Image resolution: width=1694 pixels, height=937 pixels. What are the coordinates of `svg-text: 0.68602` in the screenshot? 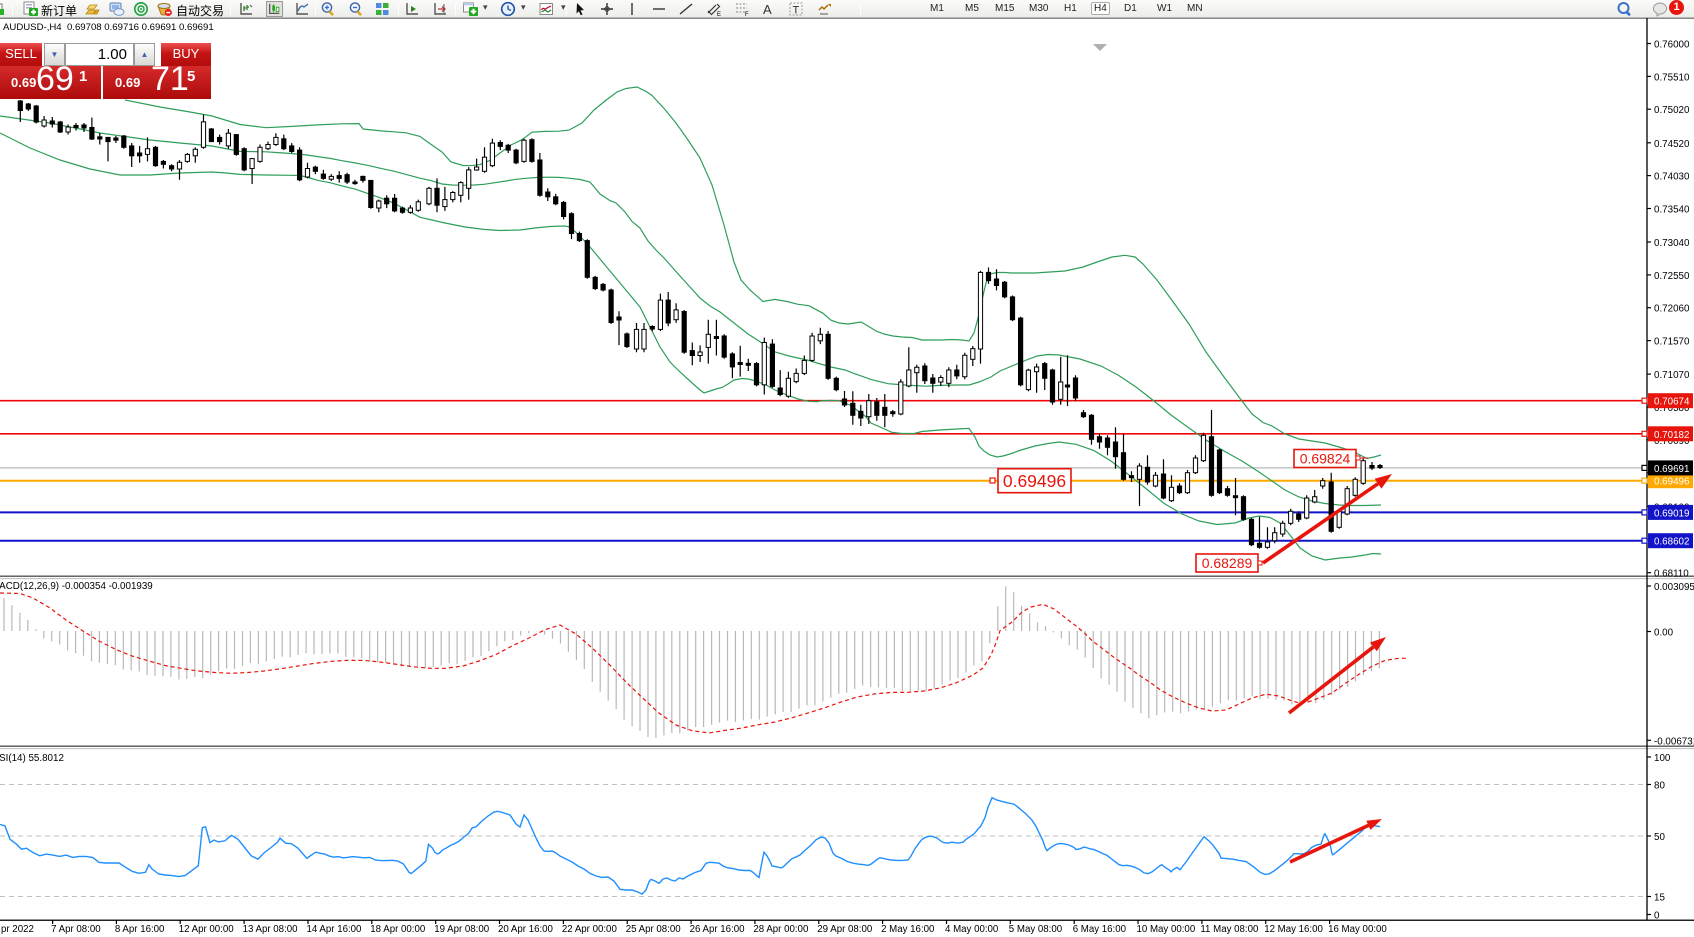 It's located at (1671, 542).